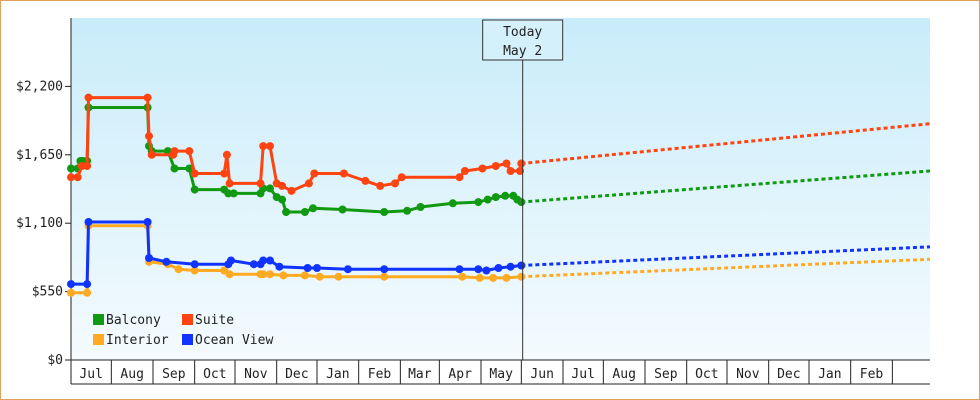 The height and width of the screenshot is (400, 980). What do you see at coordinates (47, 292) in the screenshot?
I see `y-tick-label: $550` at bounding box center [47, 292].